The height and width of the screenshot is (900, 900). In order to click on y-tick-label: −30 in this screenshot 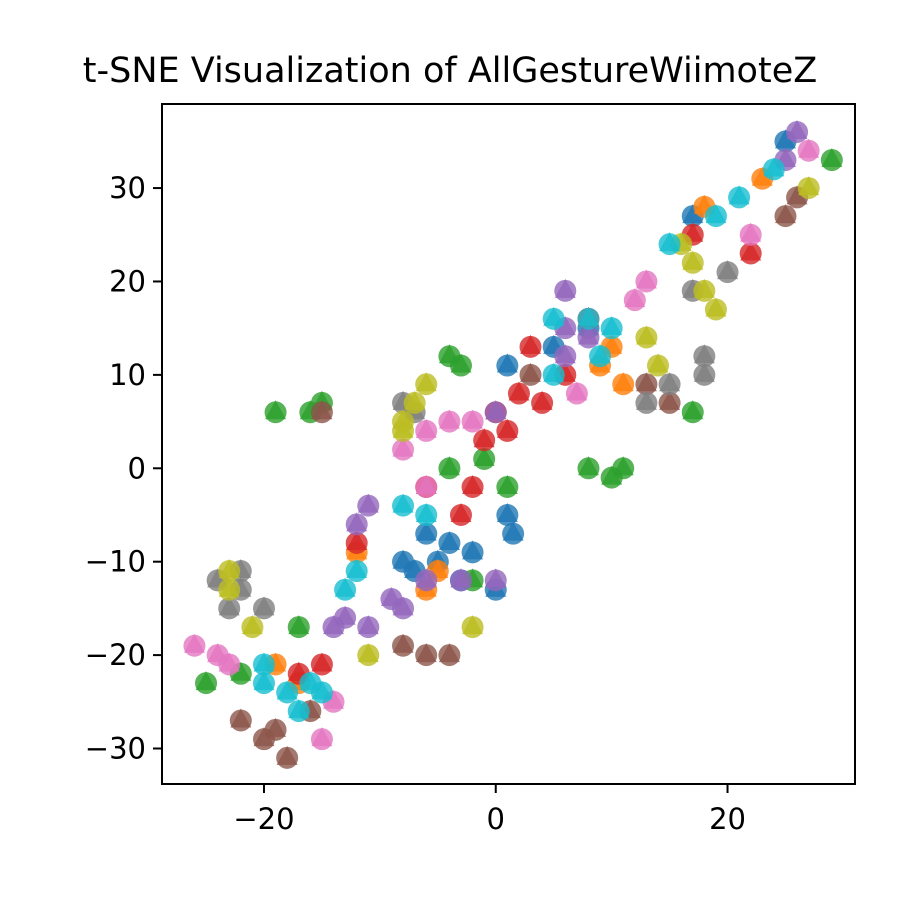, I will do `click(115, 749)`.